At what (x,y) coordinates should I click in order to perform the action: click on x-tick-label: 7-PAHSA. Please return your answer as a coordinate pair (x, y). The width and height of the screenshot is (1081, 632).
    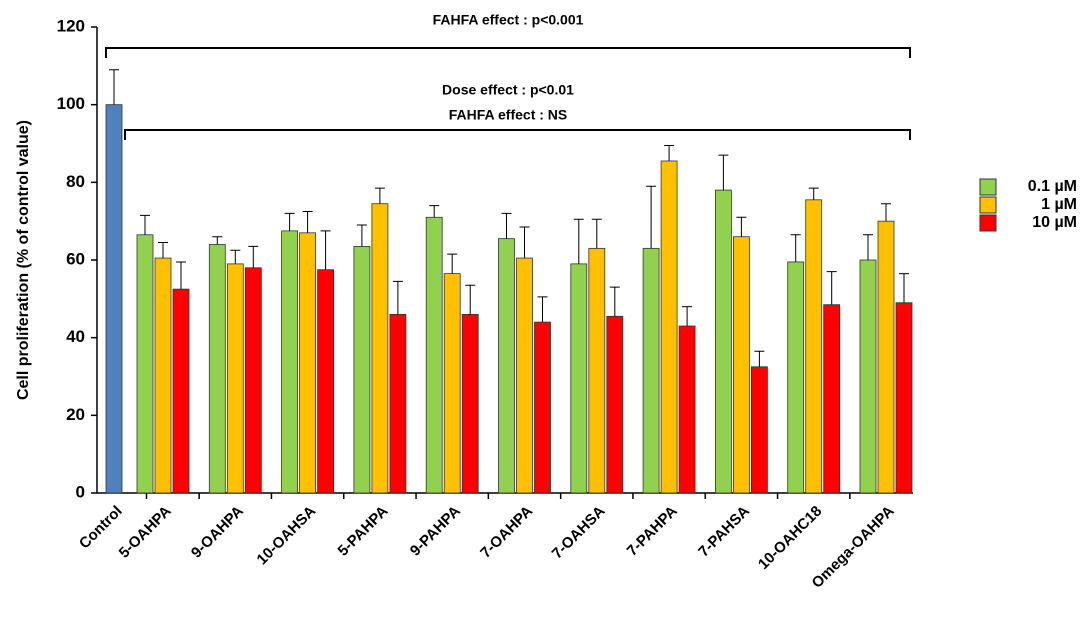
    Looking at the image, I should click on (724, 531).